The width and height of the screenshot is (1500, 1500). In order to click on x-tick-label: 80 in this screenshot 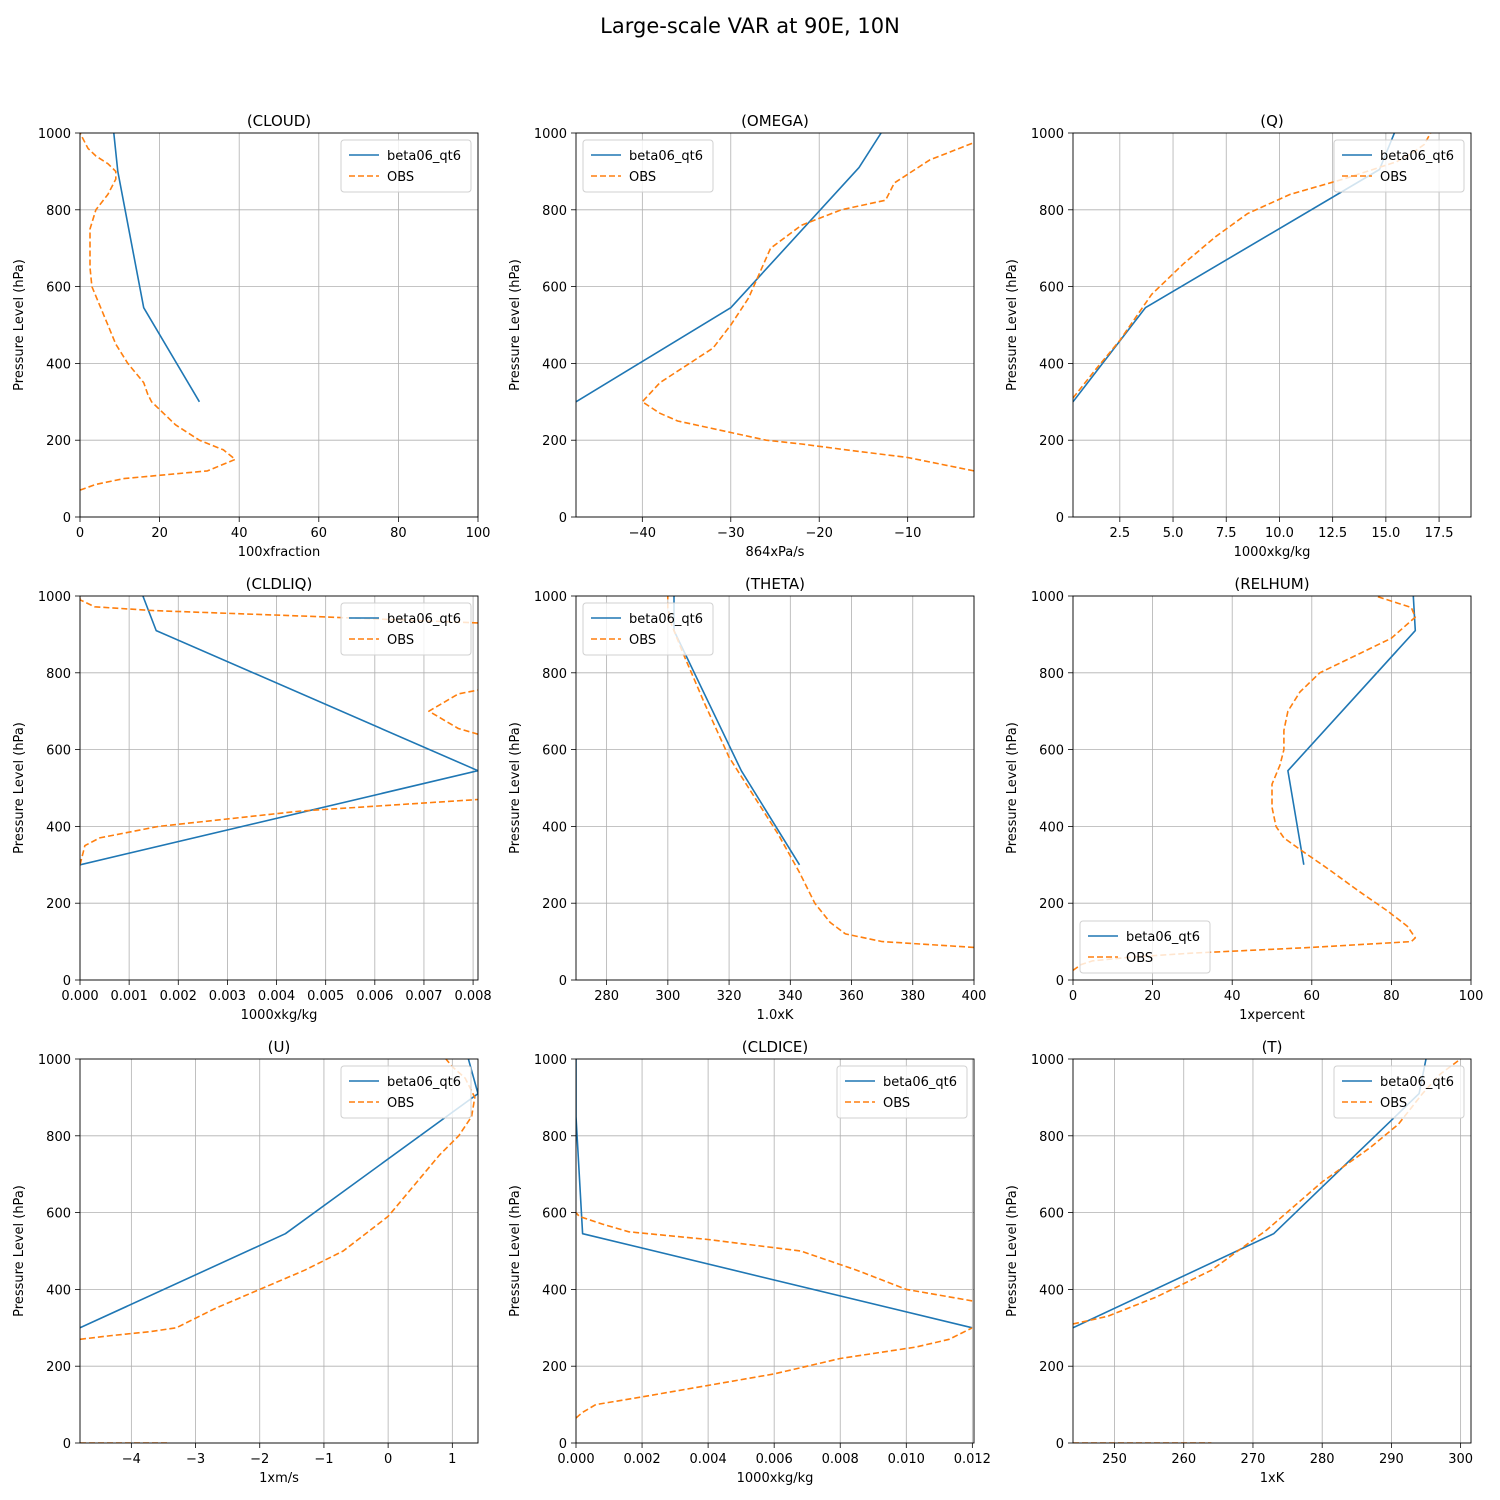, I will do `click(1391, 996)`.